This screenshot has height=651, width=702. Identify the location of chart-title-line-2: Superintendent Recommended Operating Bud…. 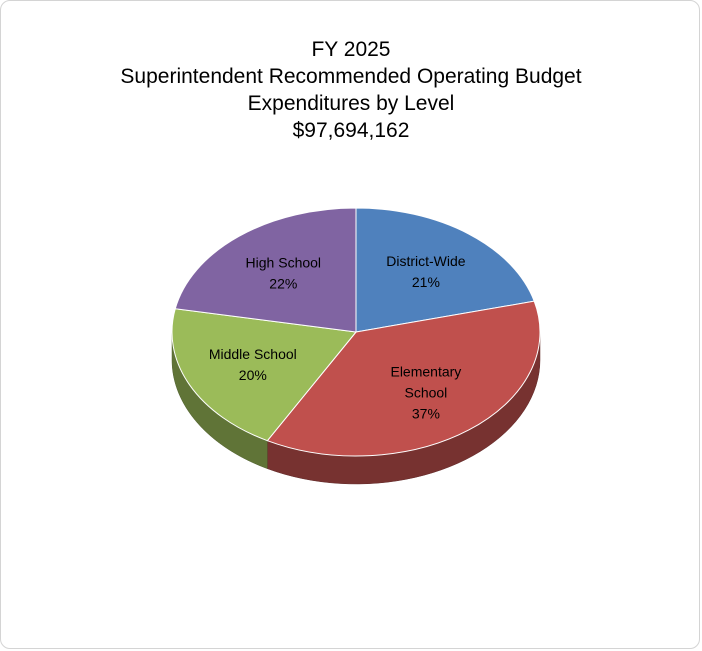
(351, 76).